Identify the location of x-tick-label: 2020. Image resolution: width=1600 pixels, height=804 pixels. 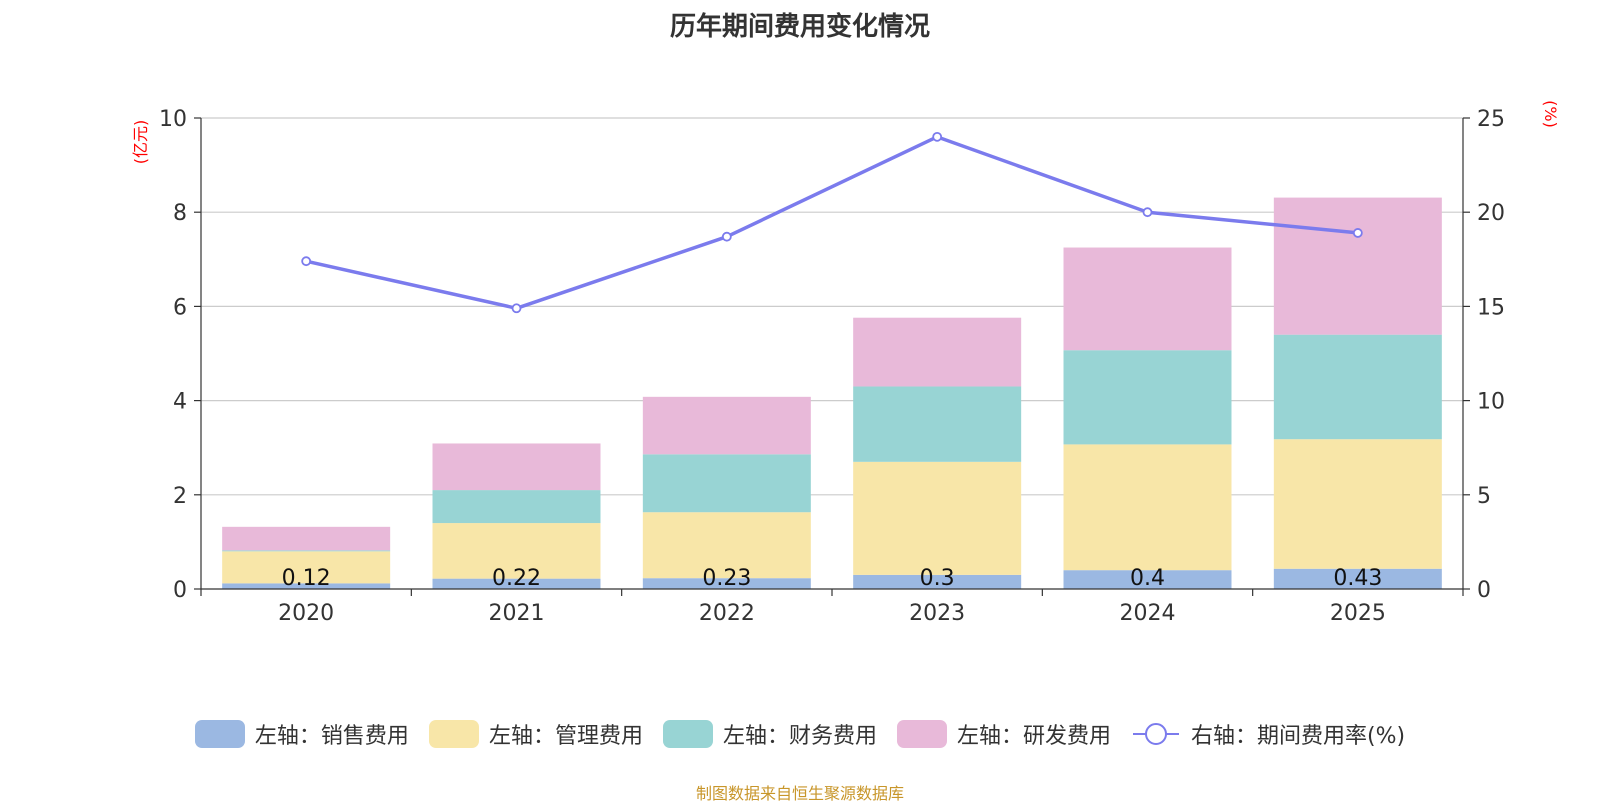
(306, 613).